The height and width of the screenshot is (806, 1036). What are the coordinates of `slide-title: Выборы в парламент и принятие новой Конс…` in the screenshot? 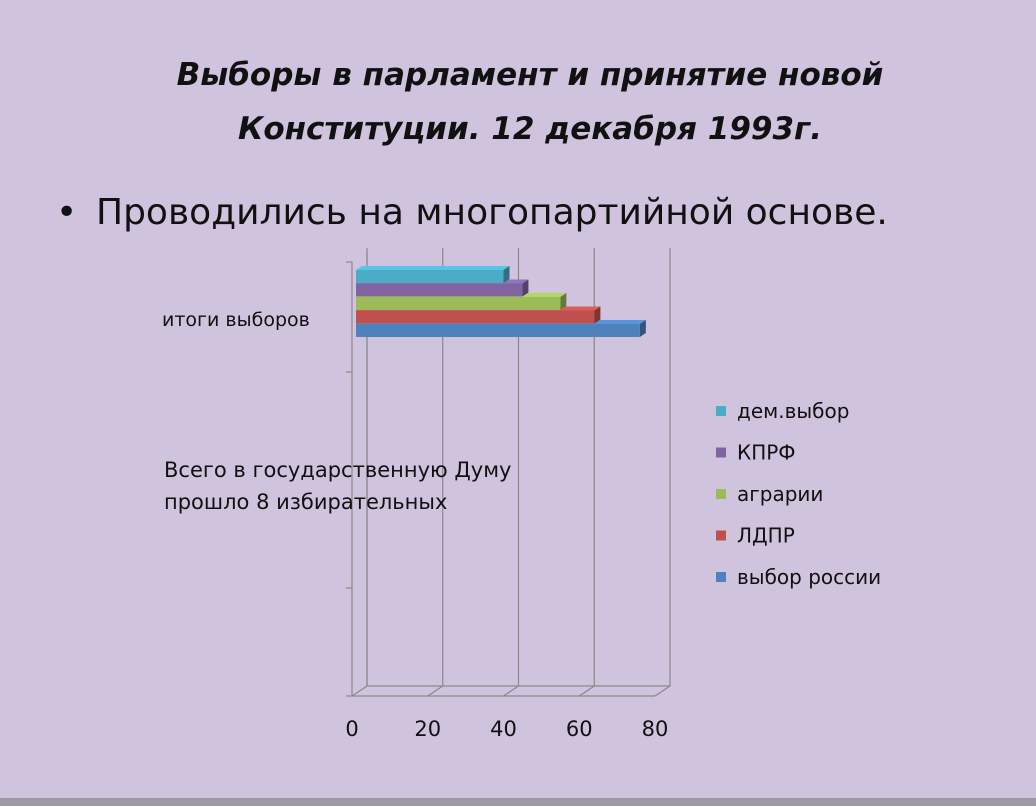 It's located at (530, 102).